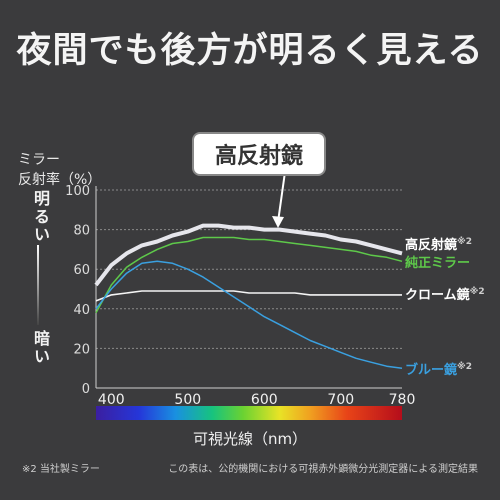 Image resolution: width=500 pixels, height=500 pixels. I want to click on y-axis-label-line1: ミラー, so click(39, 160).